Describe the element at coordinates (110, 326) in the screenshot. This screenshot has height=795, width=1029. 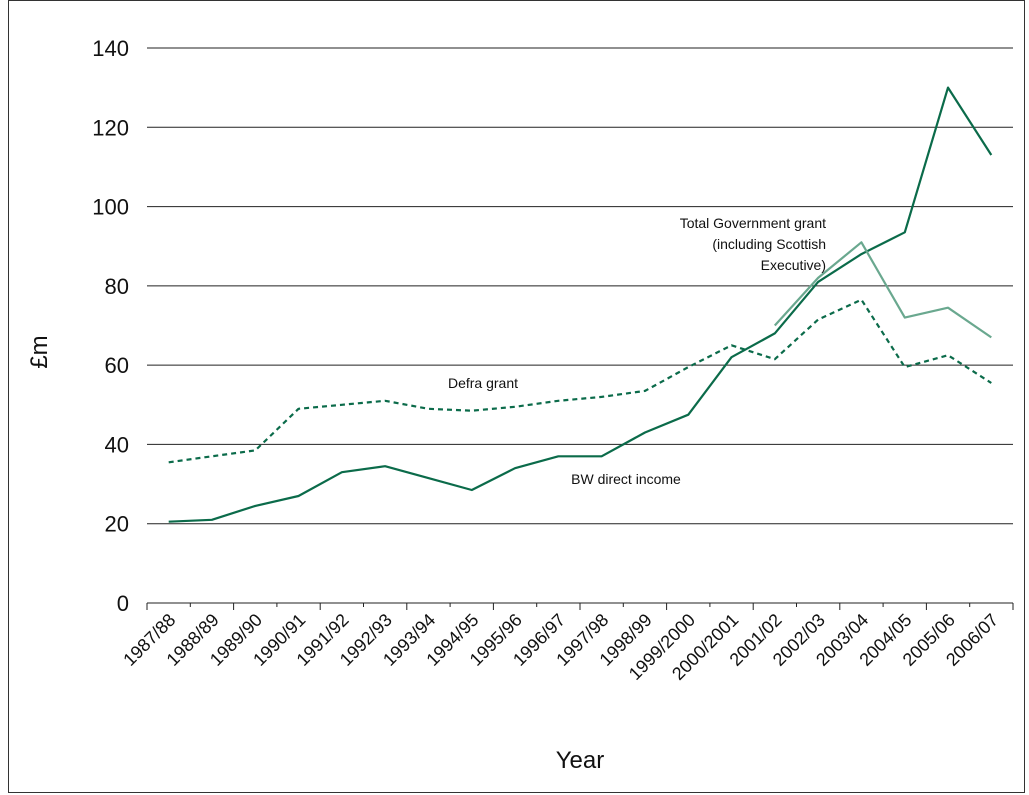
I see `y-tick-labels: 0 20 40 60 80 100 120 140` at that location.